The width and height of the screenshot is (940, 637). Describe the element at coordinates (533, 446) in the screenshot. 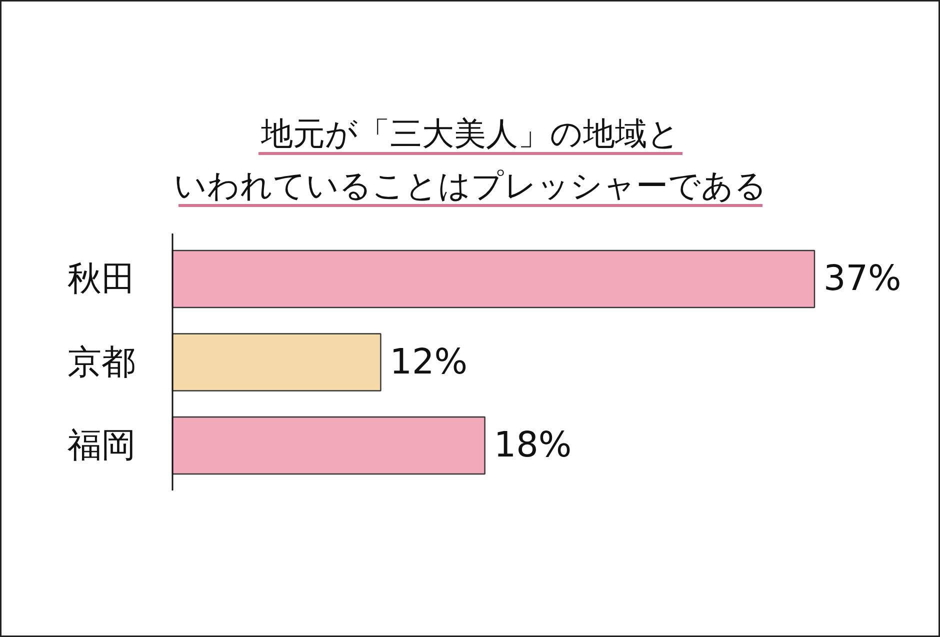

I see `data-label: 18%` at that location.